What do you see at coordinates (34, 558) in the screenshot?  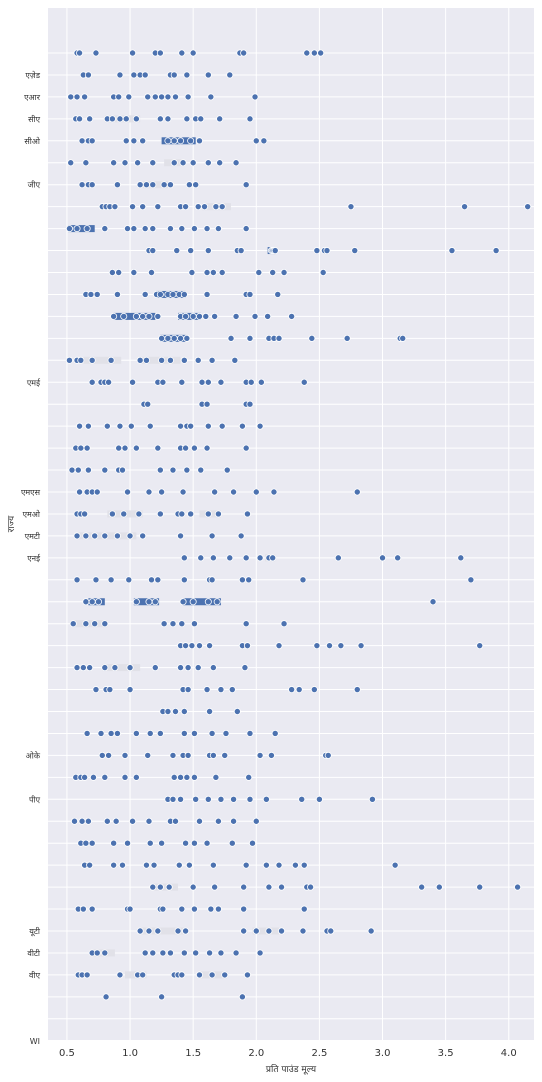 I see `y-tick-label: एनई` at bounding box center [34, 558].